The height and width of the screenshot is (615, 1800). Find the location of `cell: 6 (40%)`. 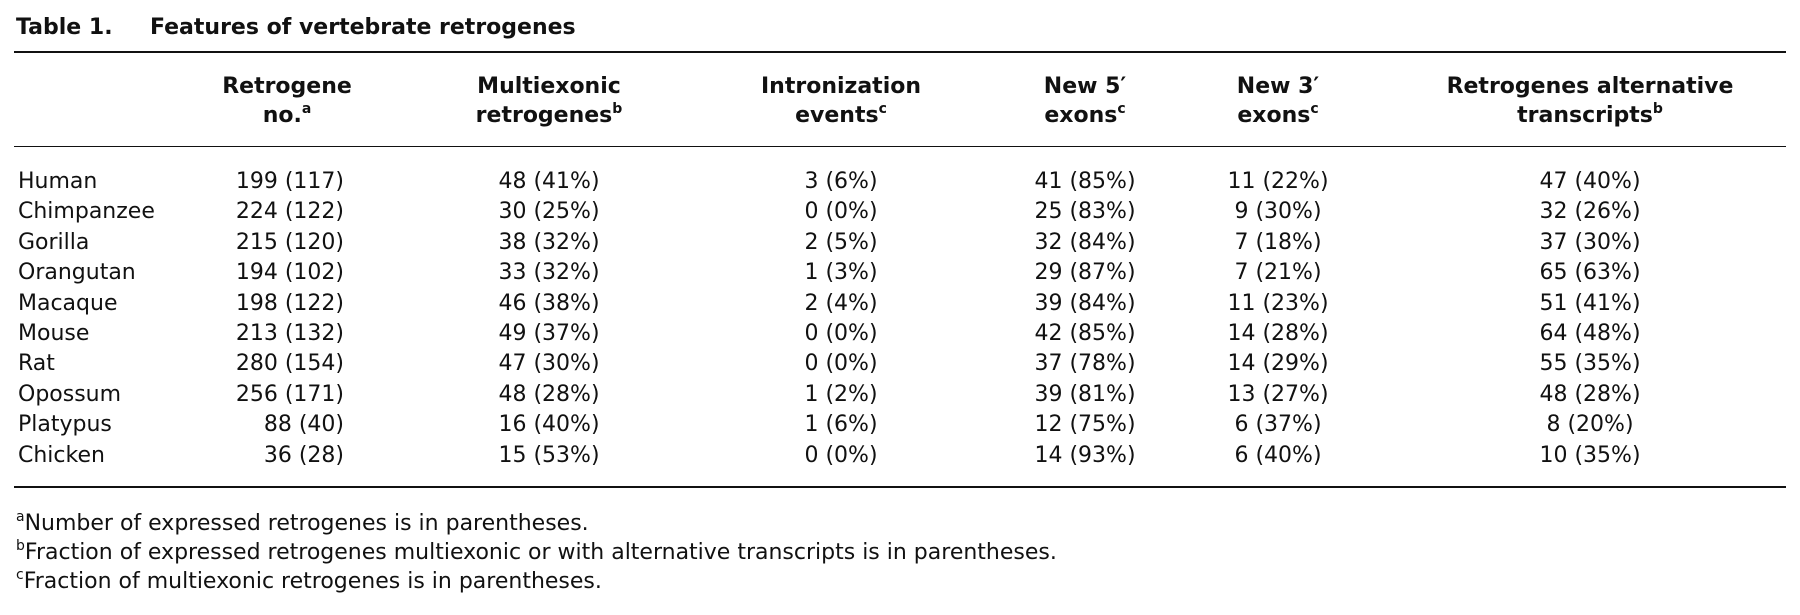

cell: 6 (40%) is located at coordinates (1278, 455).